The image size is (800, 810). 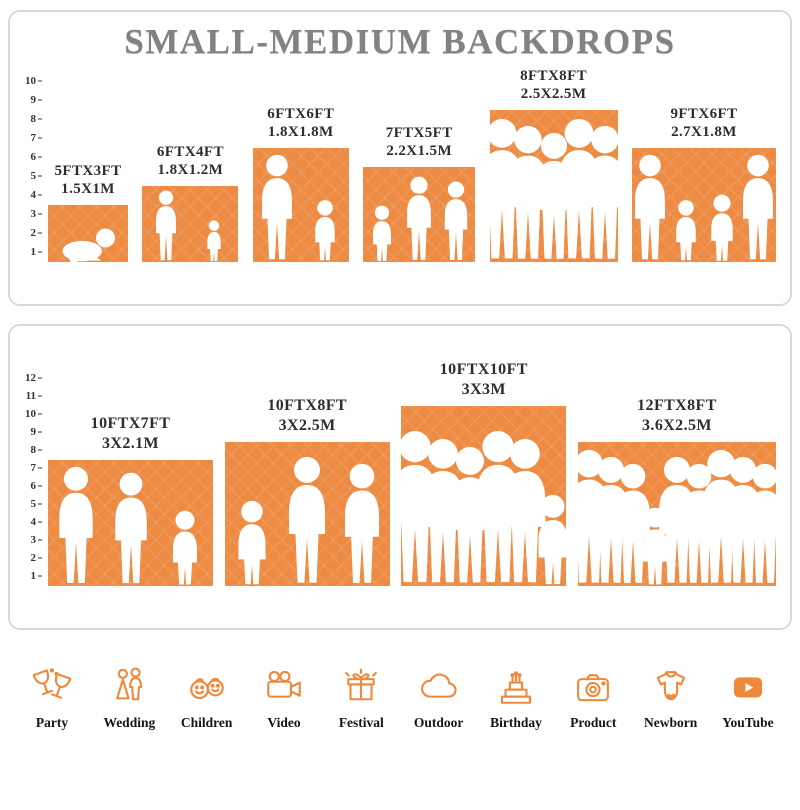 What do you see at coordinates (52, 698) in the screenshot?
I see `category-party: Party` at bounding box center [52, 698].